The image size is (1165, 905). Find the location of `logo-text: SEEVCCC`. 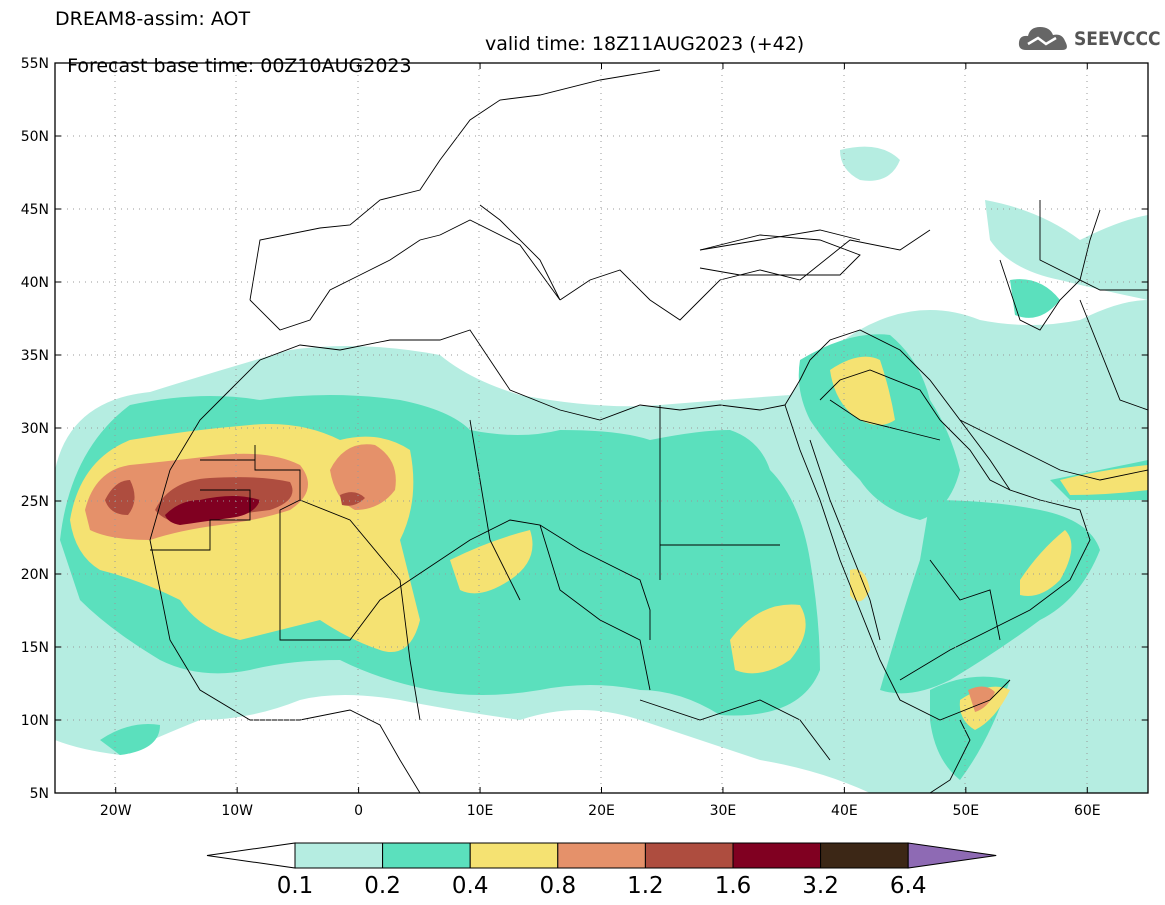

logo-text: SEEVCCC is located at coordinates (1117, 39).